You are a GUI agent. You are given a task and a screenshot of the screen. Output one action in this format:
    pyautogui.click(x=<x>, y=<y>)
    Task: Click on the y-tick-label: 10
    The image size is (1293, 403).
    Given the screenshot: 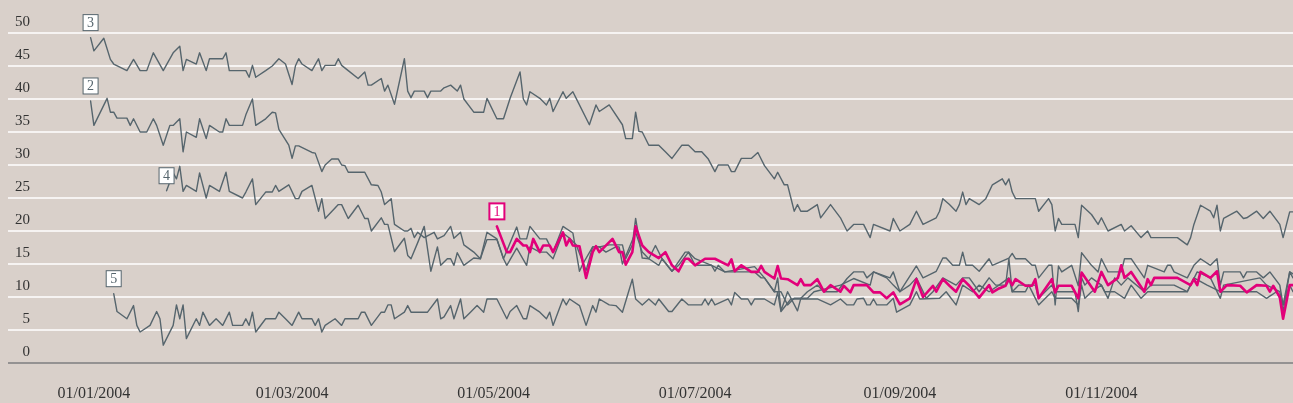 What is the action you would take?
    pyautogui.click(x=22, y=285)
    